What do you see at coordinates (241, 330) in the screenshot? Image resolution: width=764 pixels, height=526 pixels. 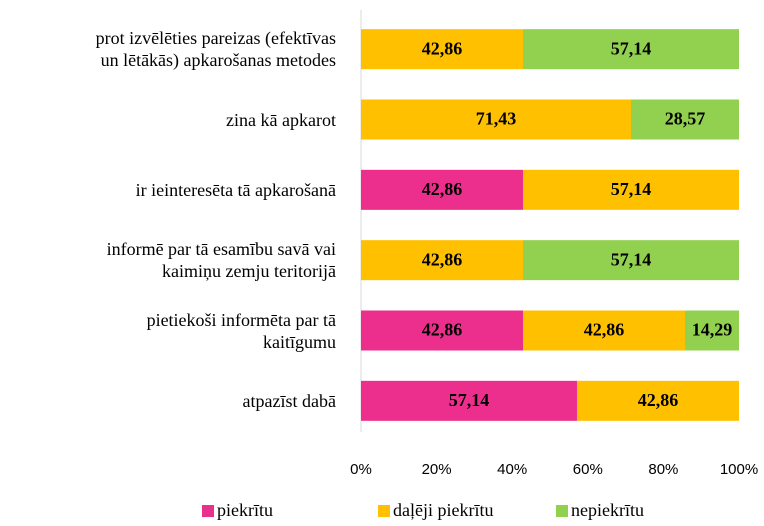 I see `category-label: pietiekoši informēta par tā kaitīgumu` at bounding box center [241, 330].